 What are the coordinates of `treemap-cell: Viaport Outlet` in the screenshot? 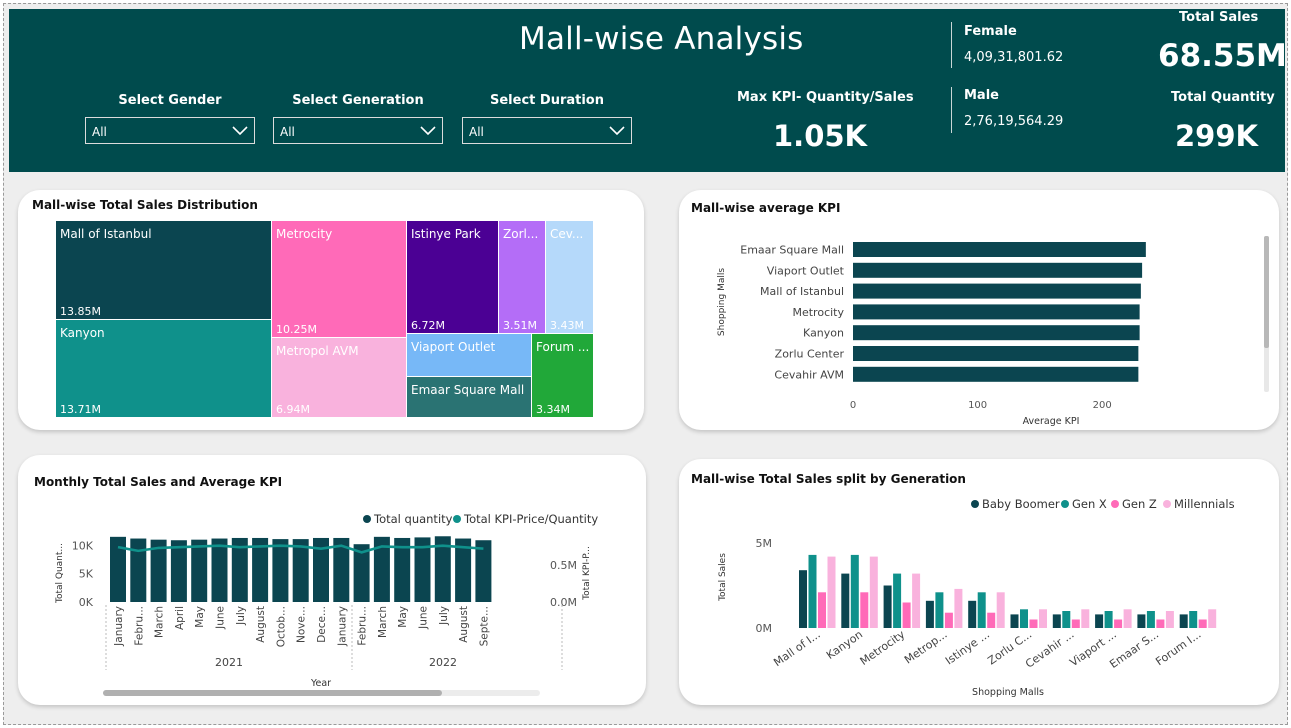 It's located at (469, 355).